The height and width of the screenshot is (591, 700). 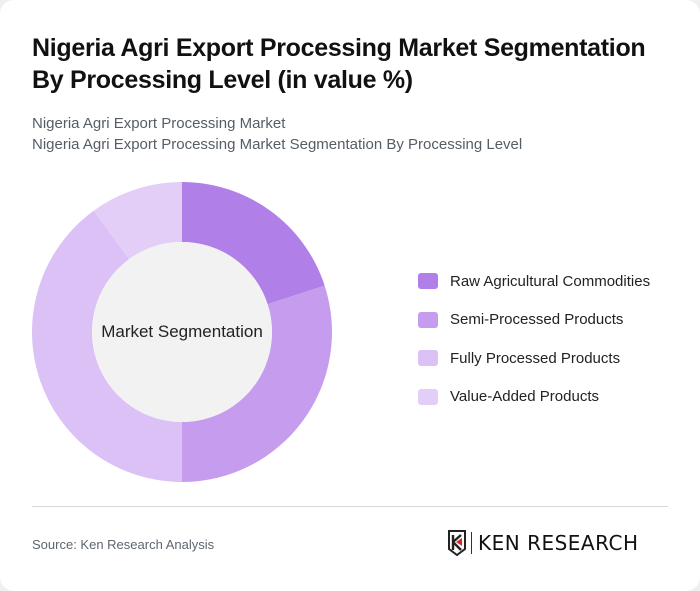 I want to click on subtitle-line-1: Nigeria Agri Export Processing Market, so click(x=159, y=123).